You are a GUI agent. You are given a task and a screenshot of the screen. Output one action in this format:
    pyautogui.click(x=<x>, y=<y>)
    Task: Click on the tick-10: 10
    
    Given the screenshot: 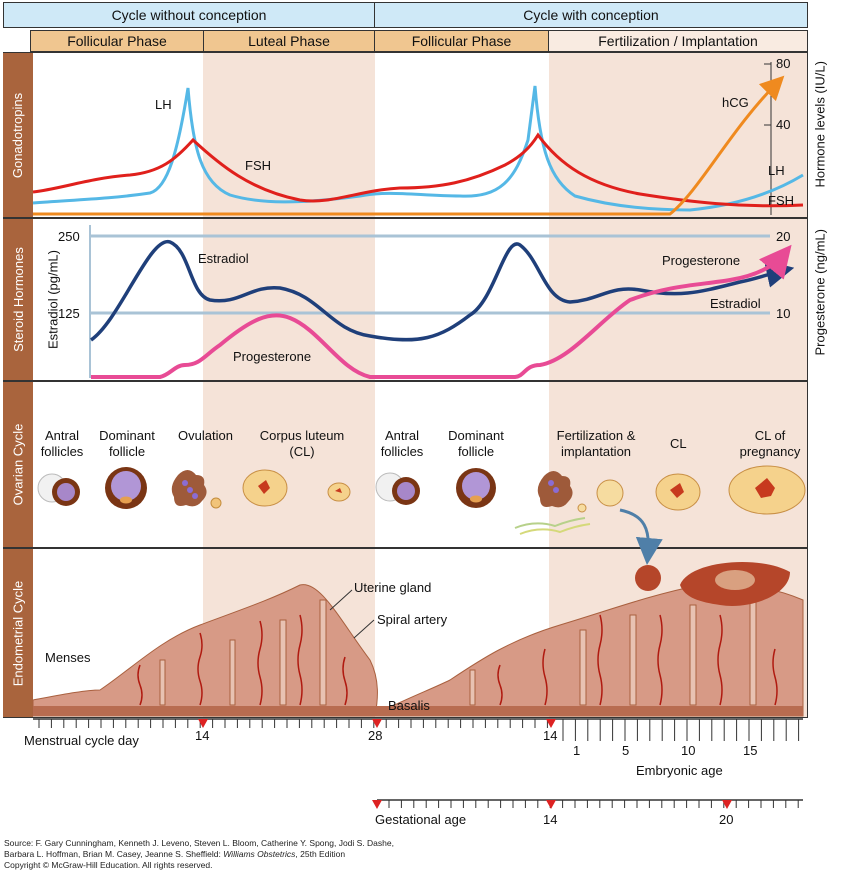 What is the action you would take?
    pyautogui.click(x=783, y=313)
    